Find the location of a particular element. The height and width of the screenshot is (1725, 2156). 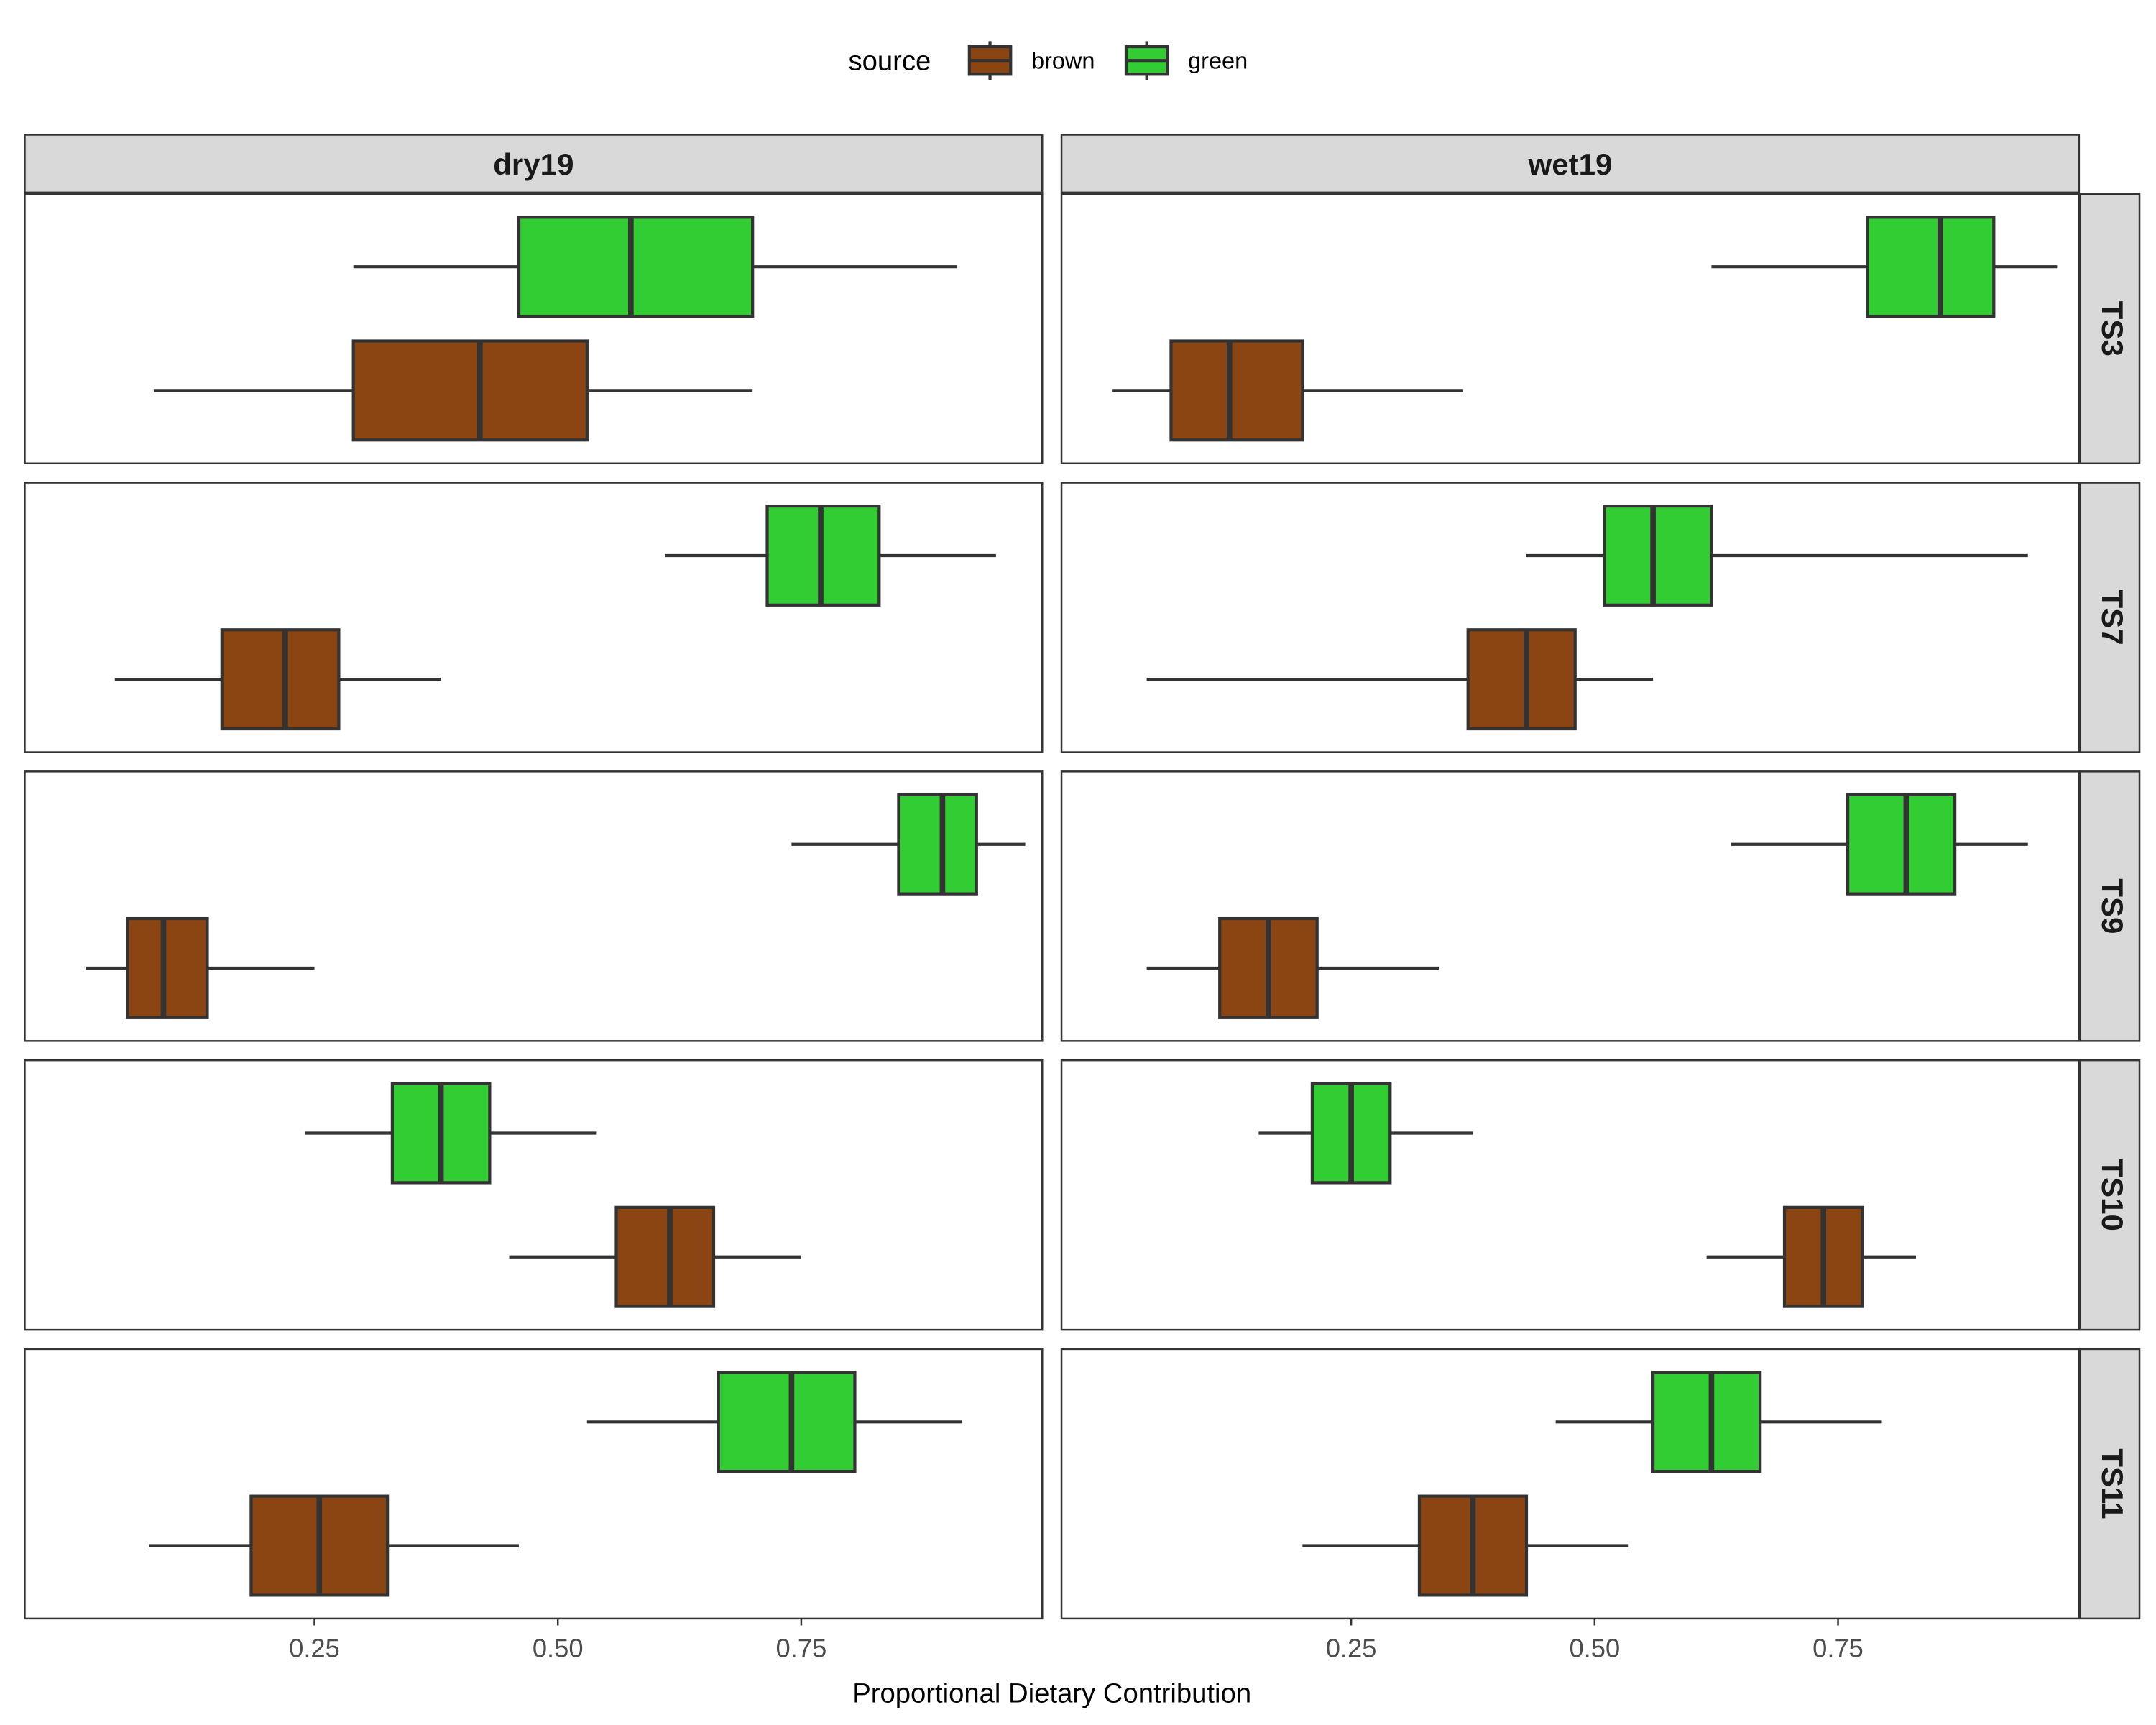

facet-strip-TS3 is located at coordinates (2110, 329).